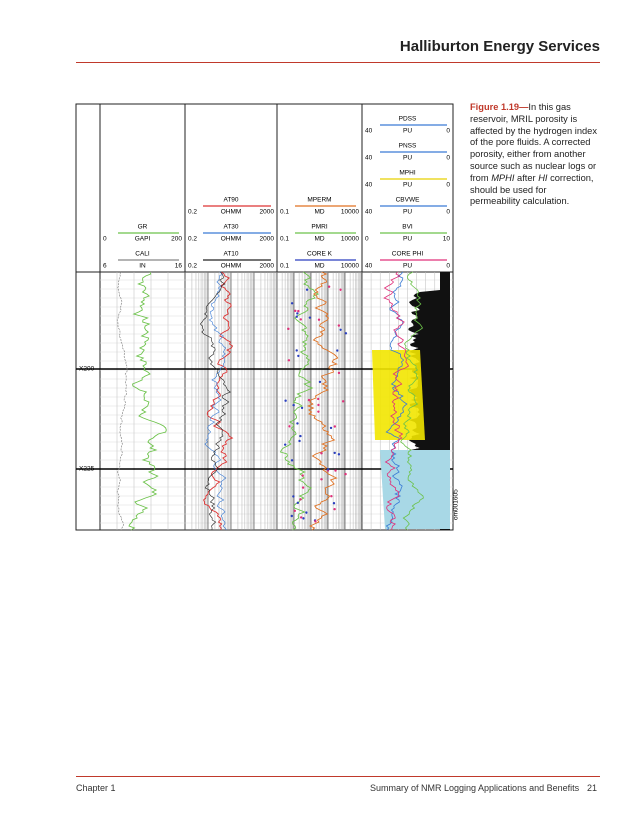 This screenshot has height=826, width=638. What do you see at coordinates (499, 46) in the screenshot?
I see `header-title: Halliburton Energy Services` at bounding box center [499, 46].